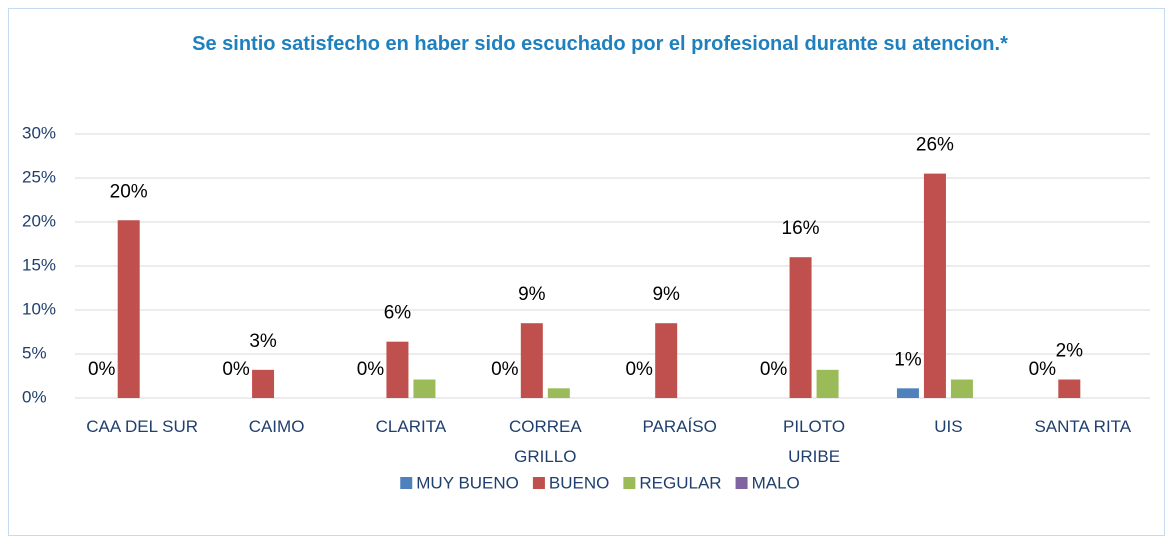  I want to click on data-label: 3%, so click(263, 341).